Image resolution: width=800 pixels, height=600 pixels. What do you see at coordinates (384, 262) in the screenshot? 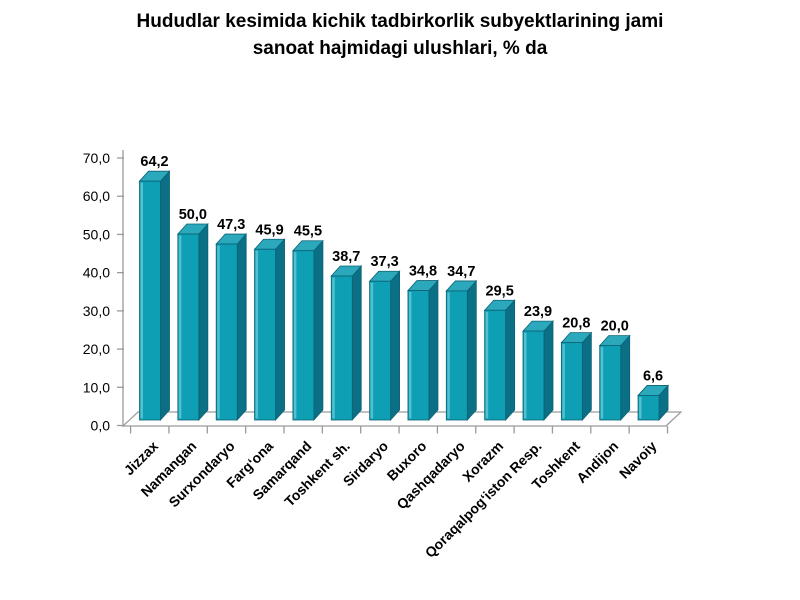
I see `bar-value-label: 37,3` at bounding box center [384, 262].